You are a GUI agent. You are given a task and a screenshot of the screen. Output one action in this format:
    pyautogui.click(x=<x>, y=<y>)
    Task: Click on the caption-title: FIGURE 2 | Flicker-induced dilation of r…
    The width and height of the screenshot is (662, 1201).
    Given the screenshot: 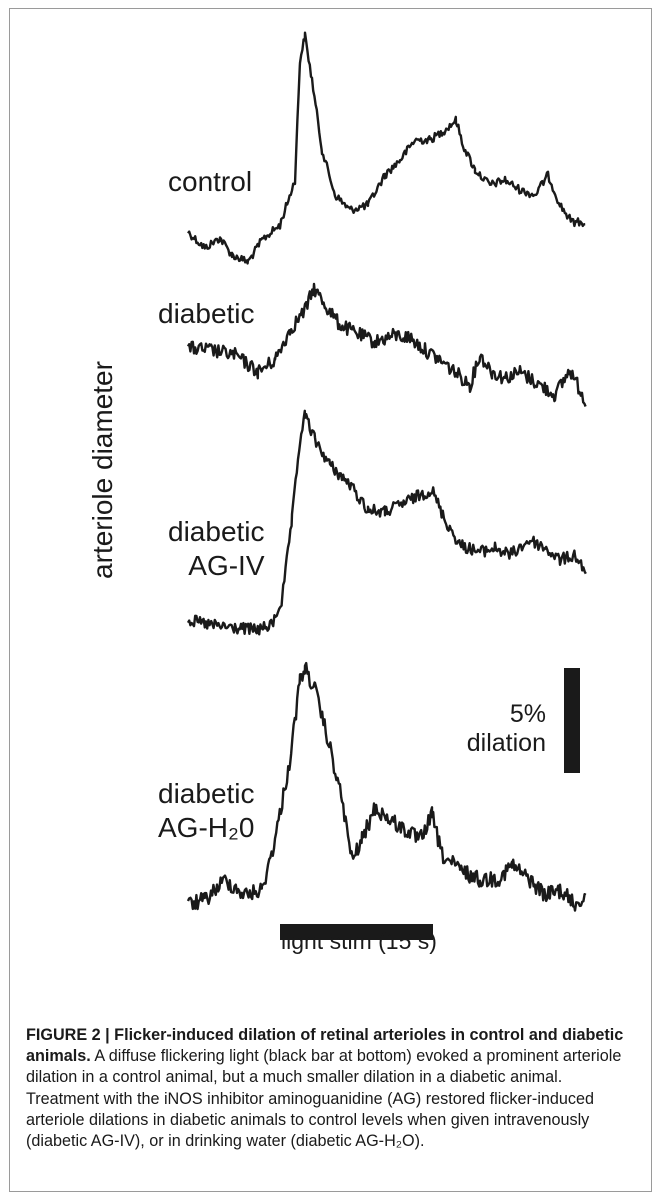 What is the action you would take?
    pyautogui.click(x=325, y=1046)
    